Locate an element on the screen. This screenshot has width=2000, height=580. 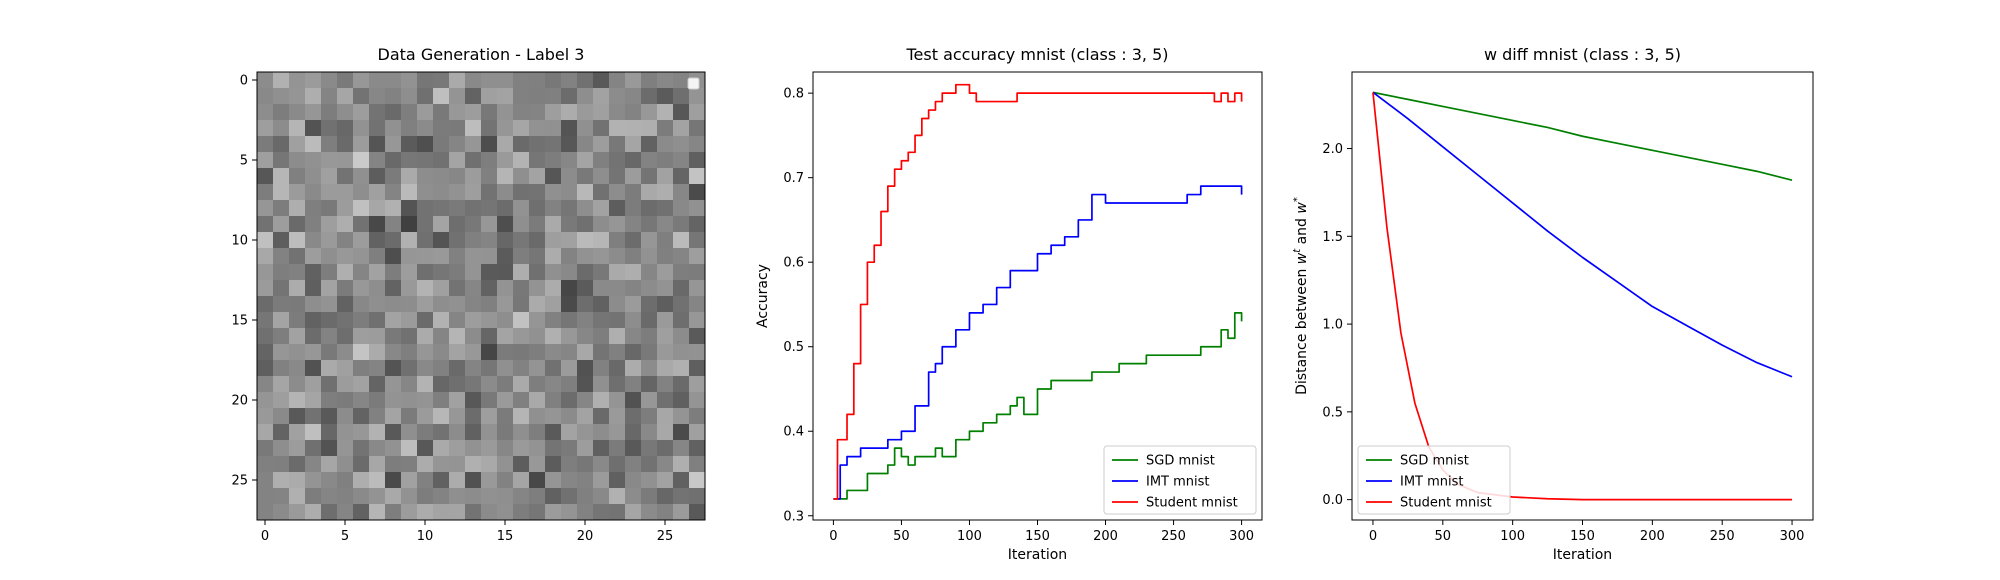
x-tick-label: 250 is located at coordinates (1722, 536).